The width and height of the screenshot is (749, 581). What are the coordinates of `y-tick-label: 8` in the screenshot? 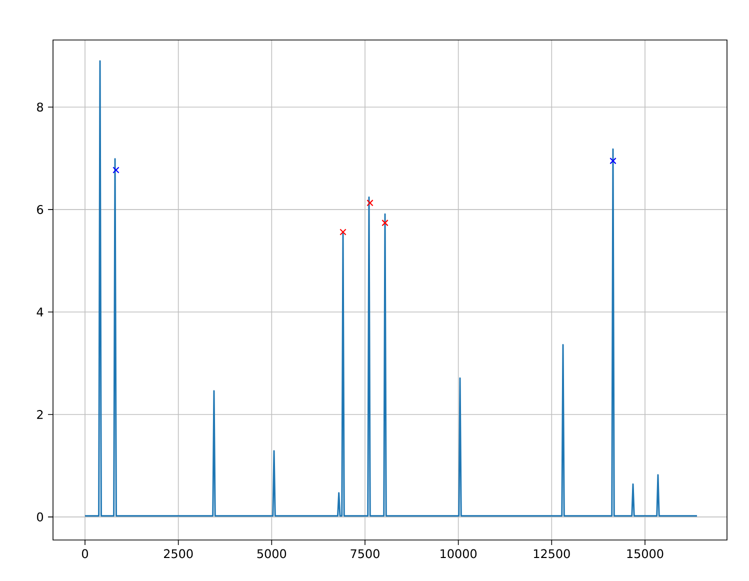 It's located at (40, 107).